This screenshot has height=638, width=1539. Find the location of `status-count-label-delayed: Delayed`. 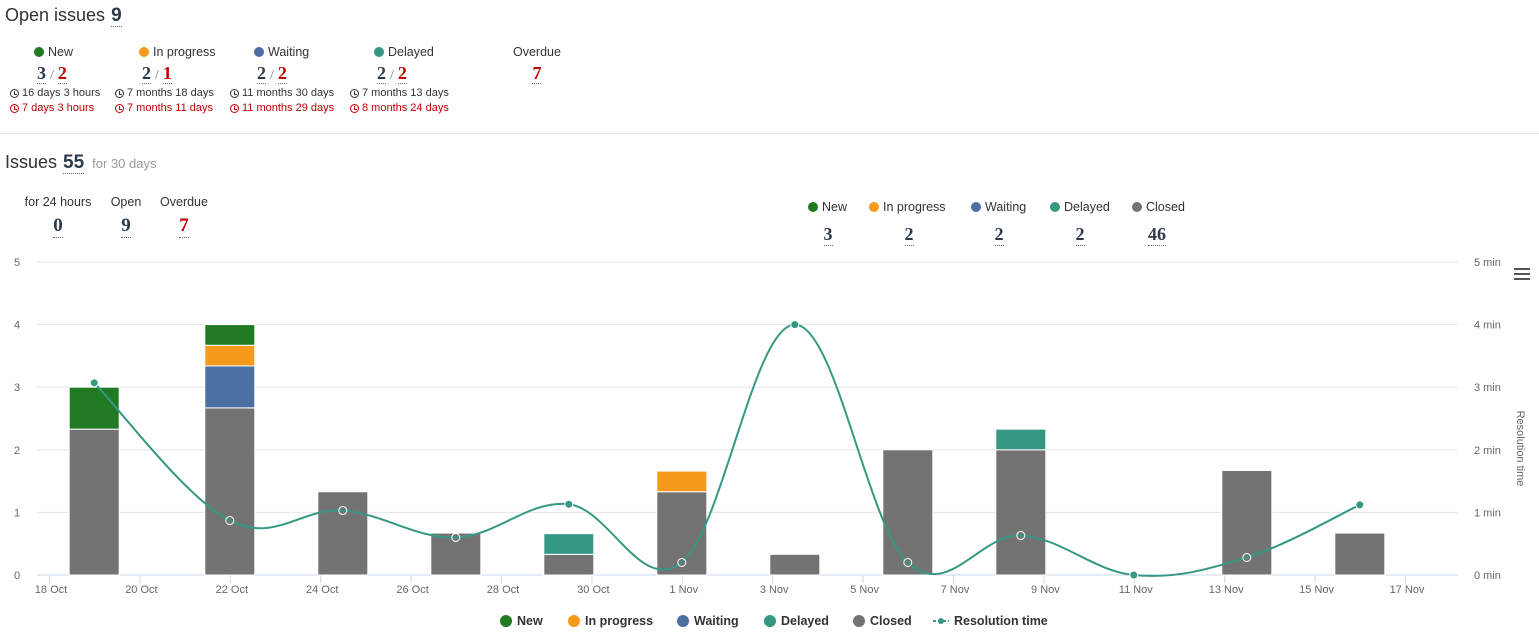

status-count-label-delayed: Delayed is located at coordinates (1080, 207).